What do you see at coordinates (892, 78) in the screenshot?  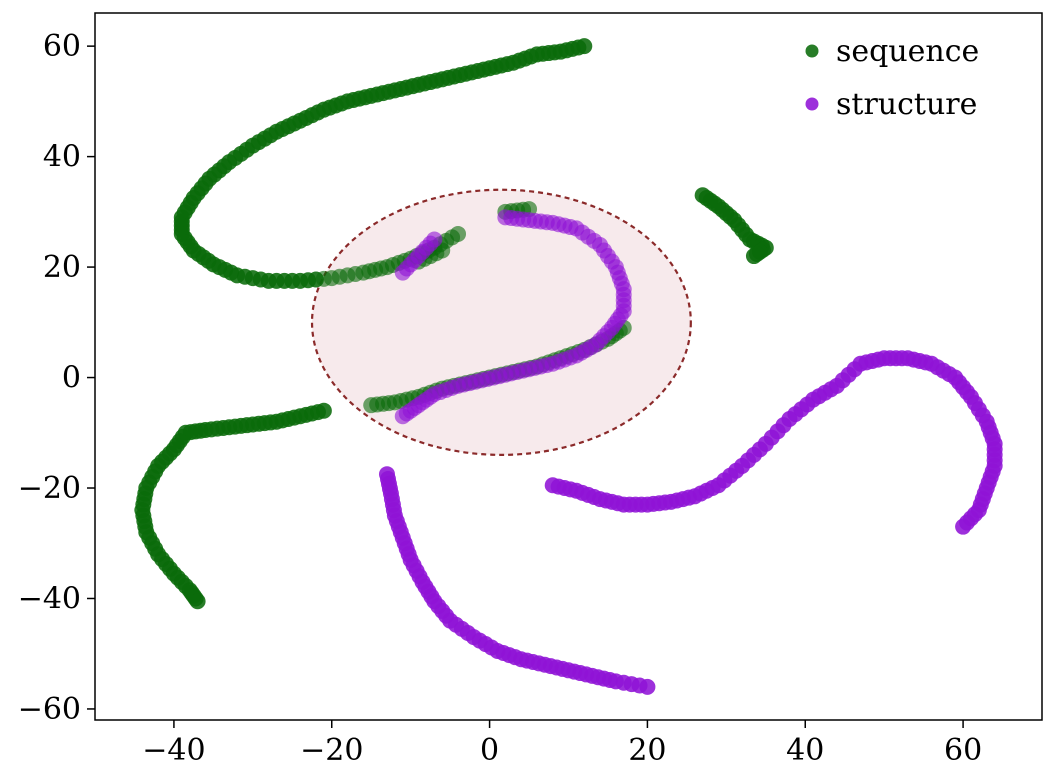 I see `legend: sequence structure` at bounding box center [892, 78].